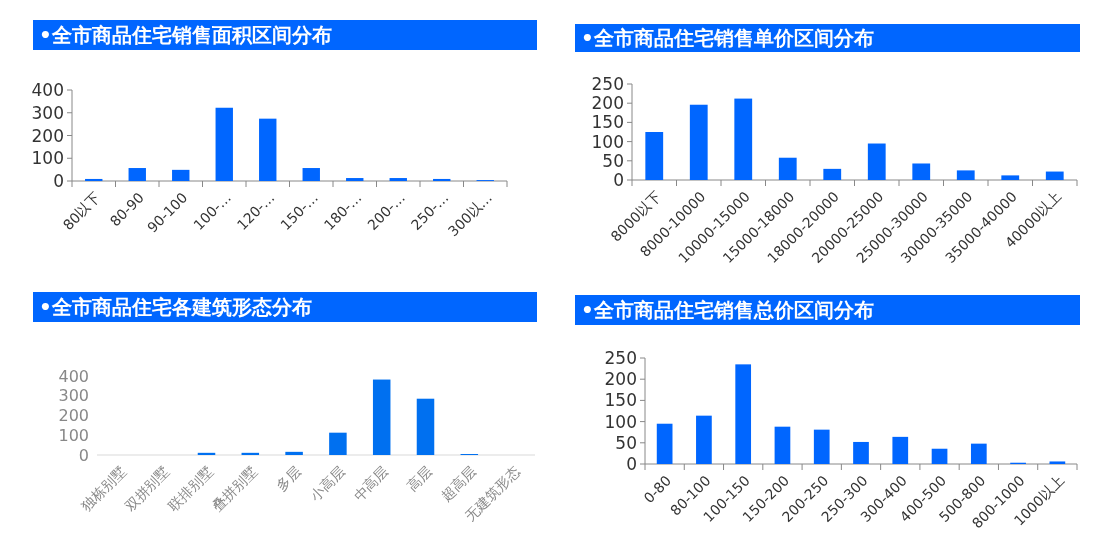 This screenshot has height=543, width=1114. What do you see at coordinates (81, 211) in the screenshot?
I see `x-tick-label: 80以下` at bounding box center [81, 211].